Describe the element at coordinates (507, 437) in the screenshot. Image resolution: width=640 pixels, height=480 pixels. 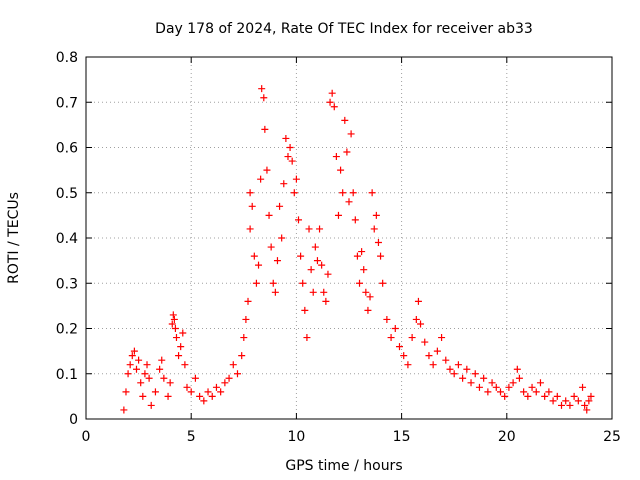
I see `x-tick-label: 20` at that location.